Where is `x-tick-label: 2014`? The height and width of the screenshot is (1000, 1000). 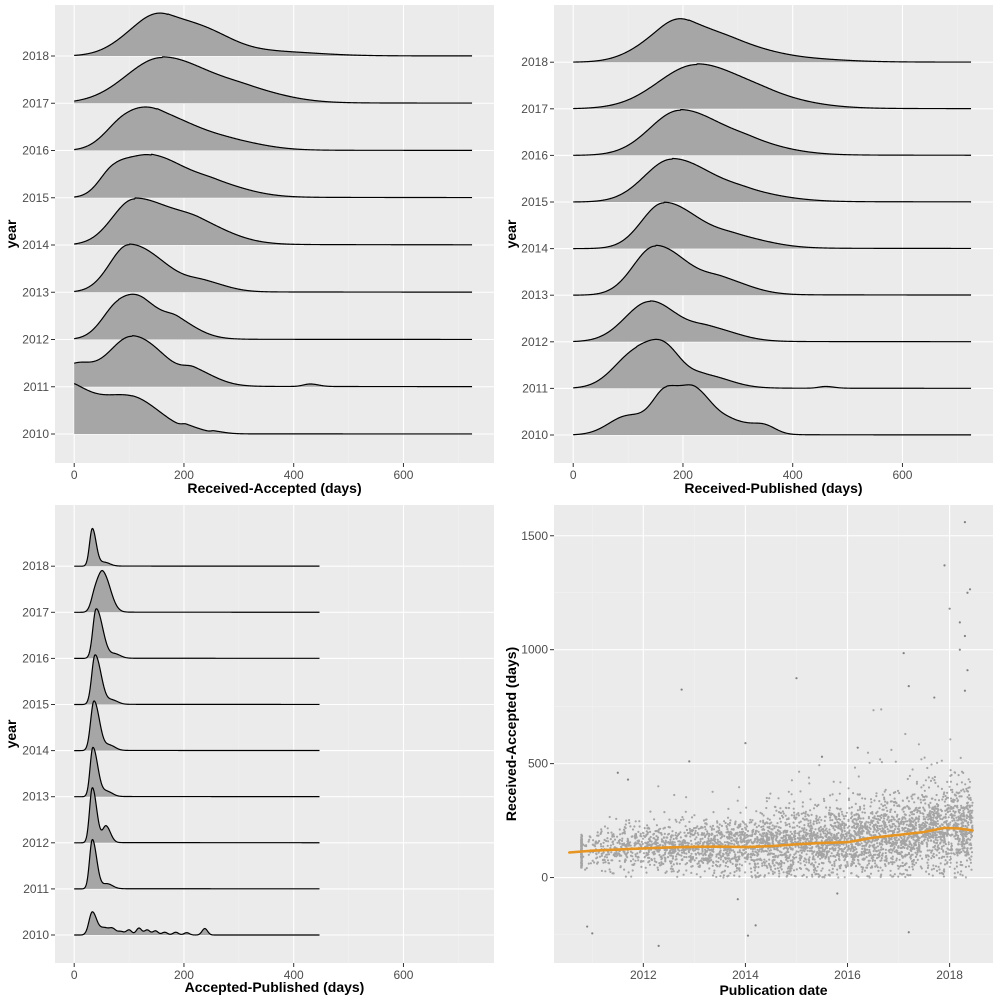
x-tick-label: 2014 is located at coordinates (745, 975).